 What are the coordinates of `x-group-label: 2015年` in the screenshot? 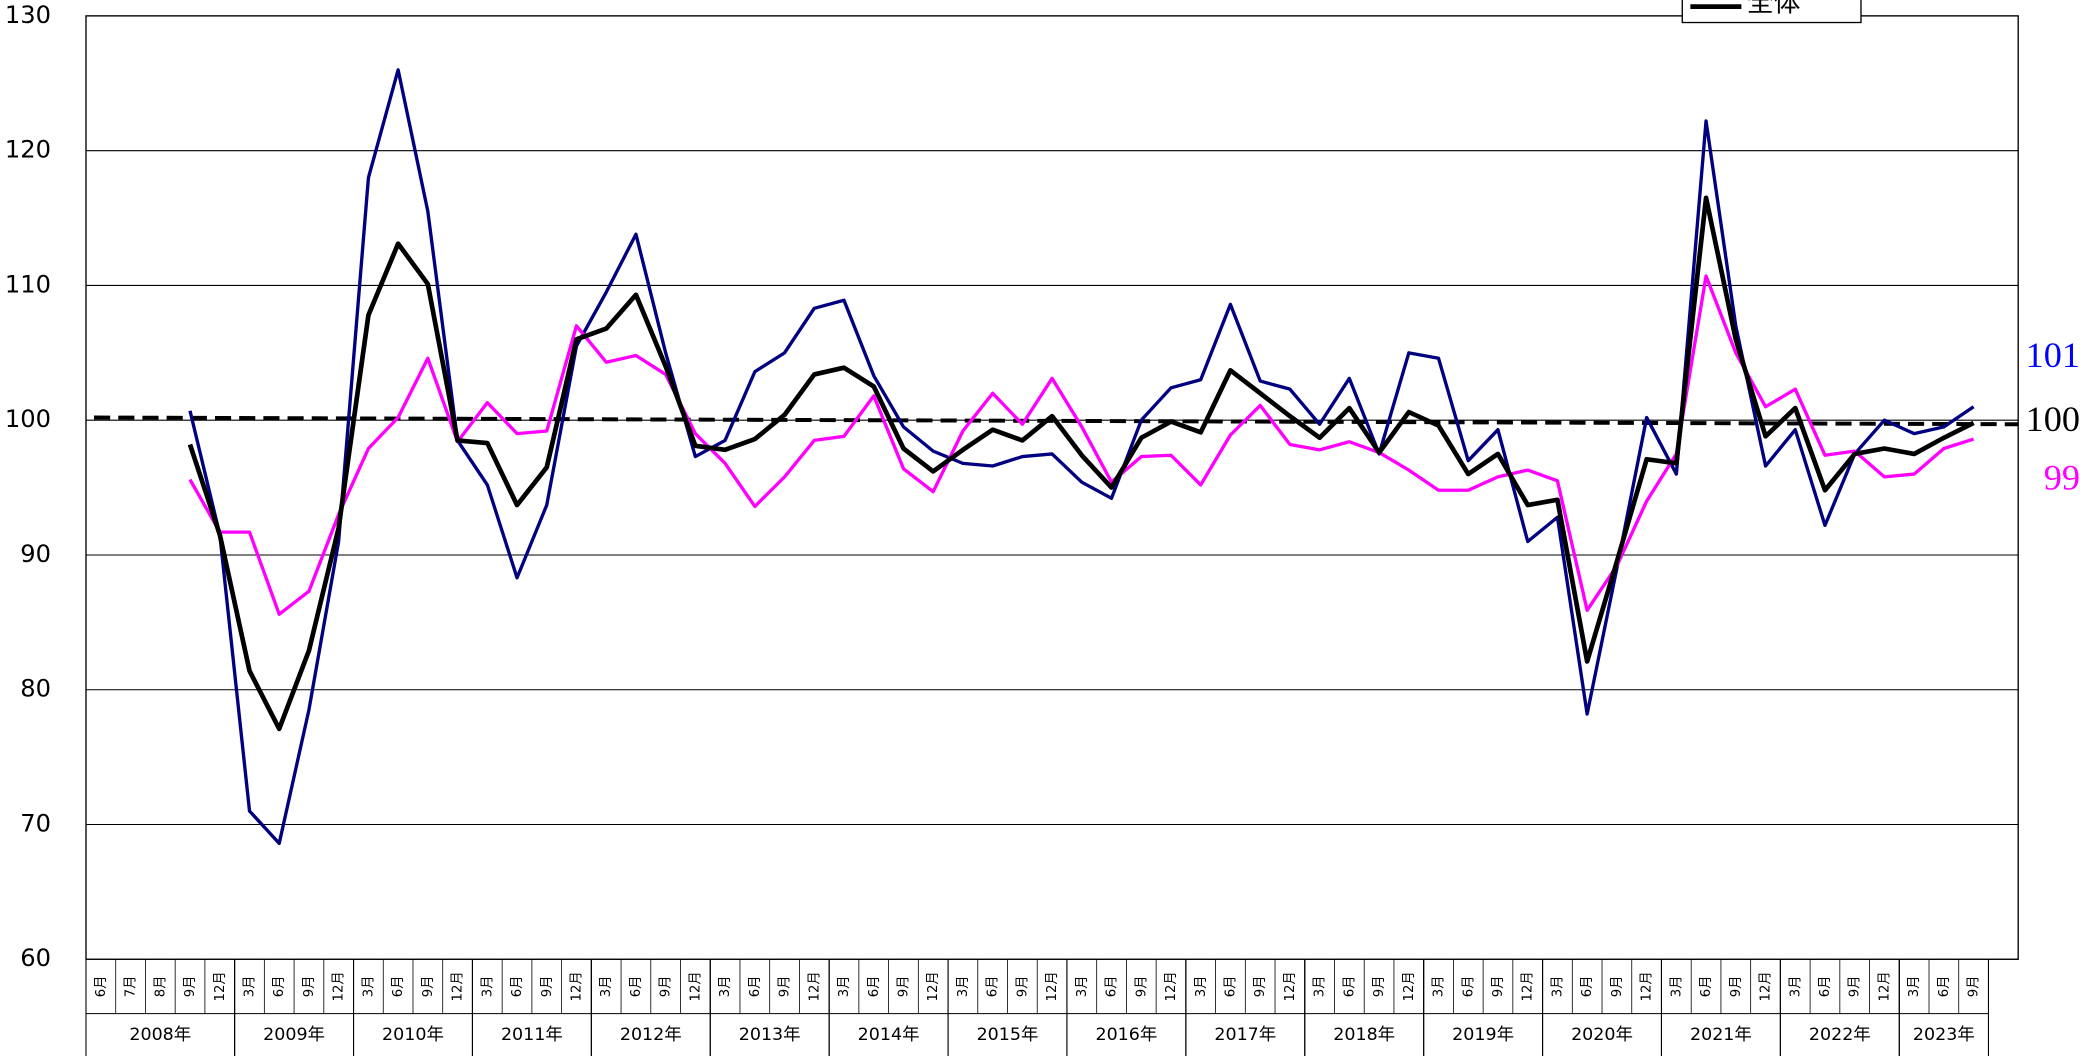 It's located at (1008, 1035).